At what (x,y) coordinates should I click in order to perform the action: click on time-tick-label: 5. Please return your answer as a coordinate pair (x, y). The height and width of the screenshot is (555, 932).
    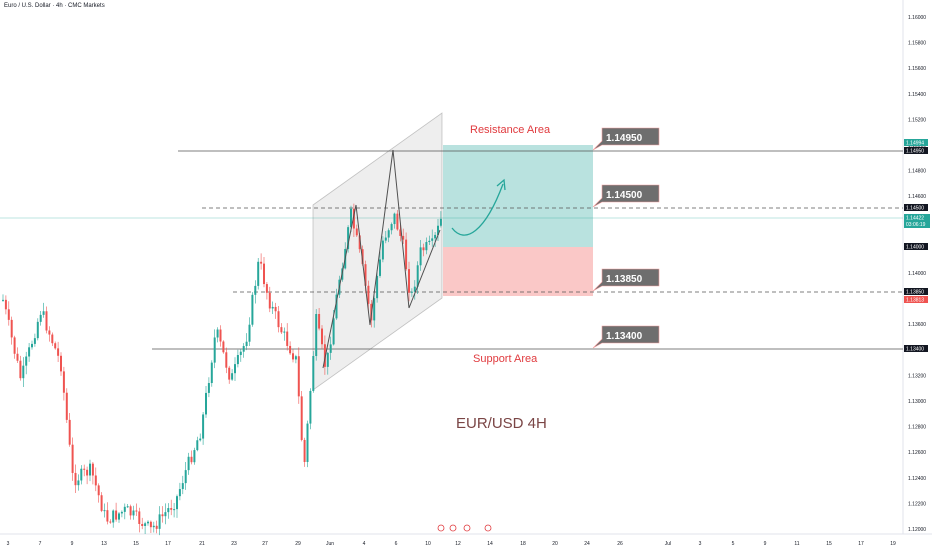
    Looking at the image, I should click on (733, 544).